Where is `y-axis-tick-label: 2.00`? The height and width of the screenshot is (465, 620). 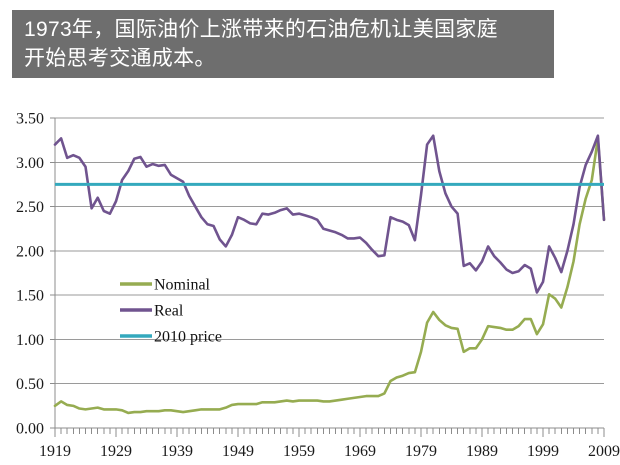 y-axis-tick-label: 2.00 is located at coordinates (30, 251).